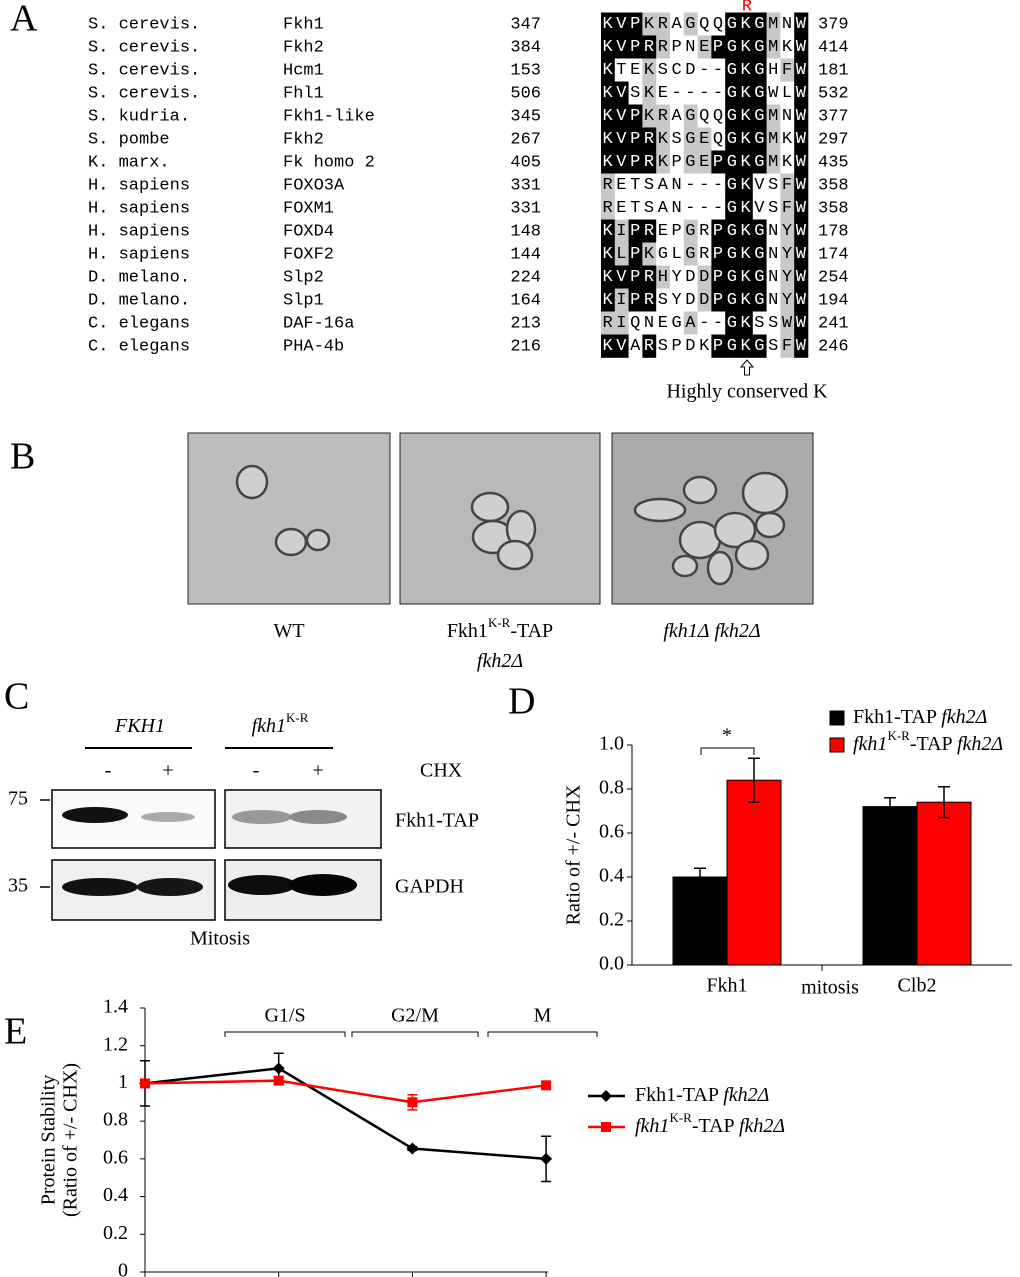  What do you see at coordinates (415, 1034) in the screenshot?
I see `phase-bracket` at bounding box center [415, 1034].